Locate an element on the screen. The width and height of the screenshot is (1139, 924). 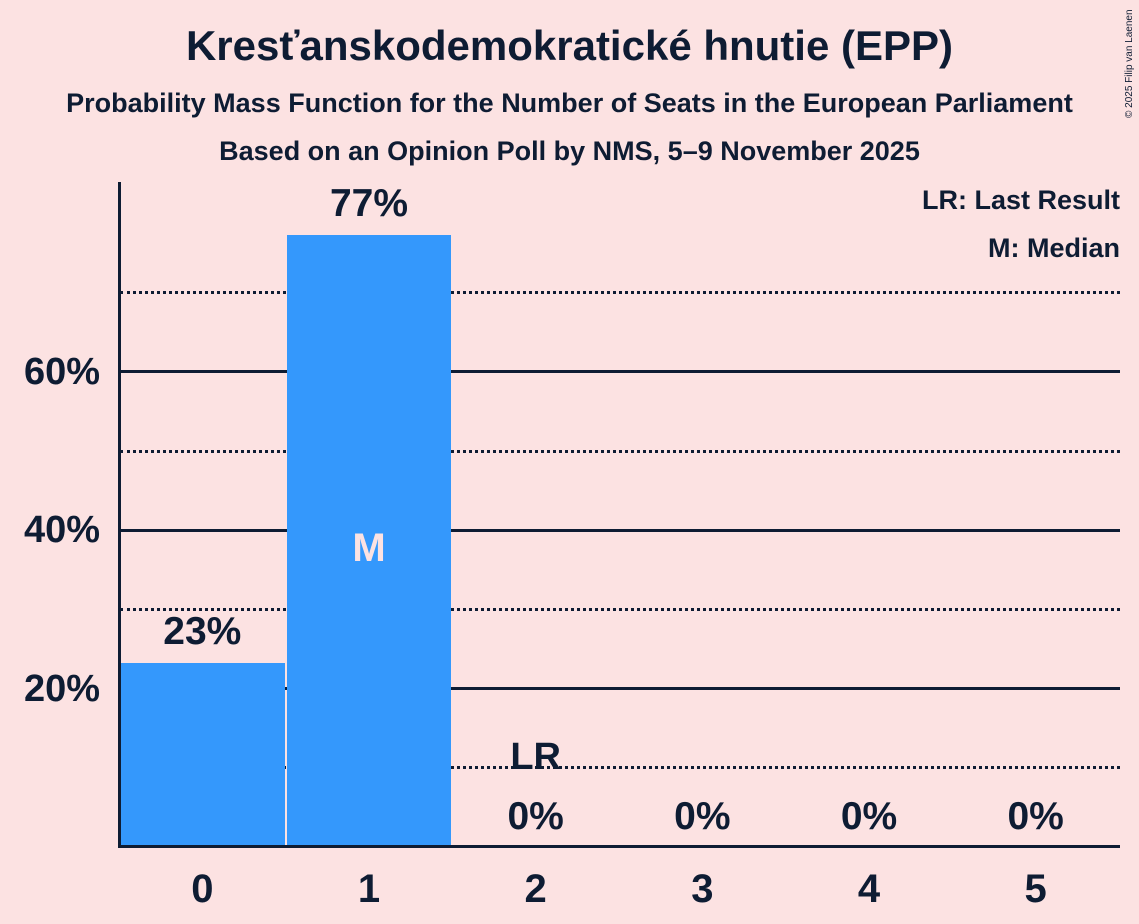
x-tick-label: 0 is located at coordinates (202, 889).